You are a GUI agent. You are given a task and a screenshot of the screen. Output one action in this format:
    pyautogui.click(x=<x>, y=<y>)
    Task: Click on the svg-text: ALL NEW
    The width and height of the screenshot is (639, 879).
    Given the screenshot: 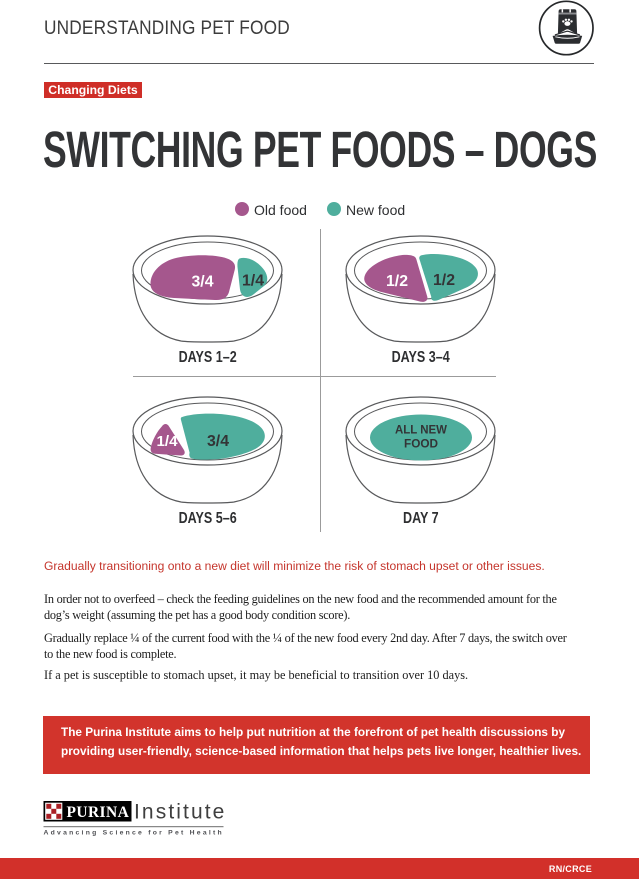 What is the action you would take?
    pyautogui.click(x=421, y=430)
    